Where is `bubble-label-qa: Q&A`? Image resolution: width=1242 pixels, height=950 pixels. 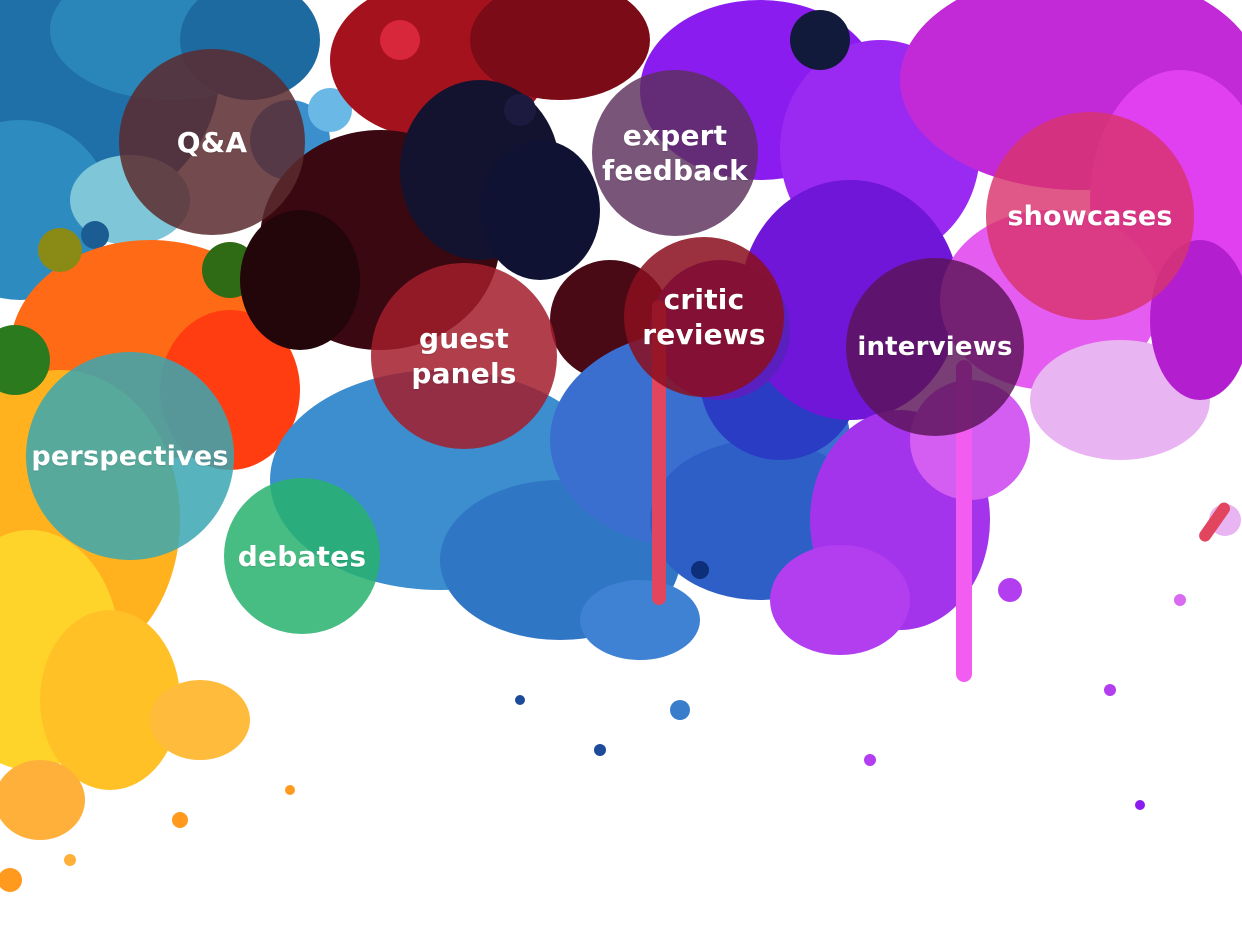 bubble-label-qa: Q&A is located at coordinates (212, 142).